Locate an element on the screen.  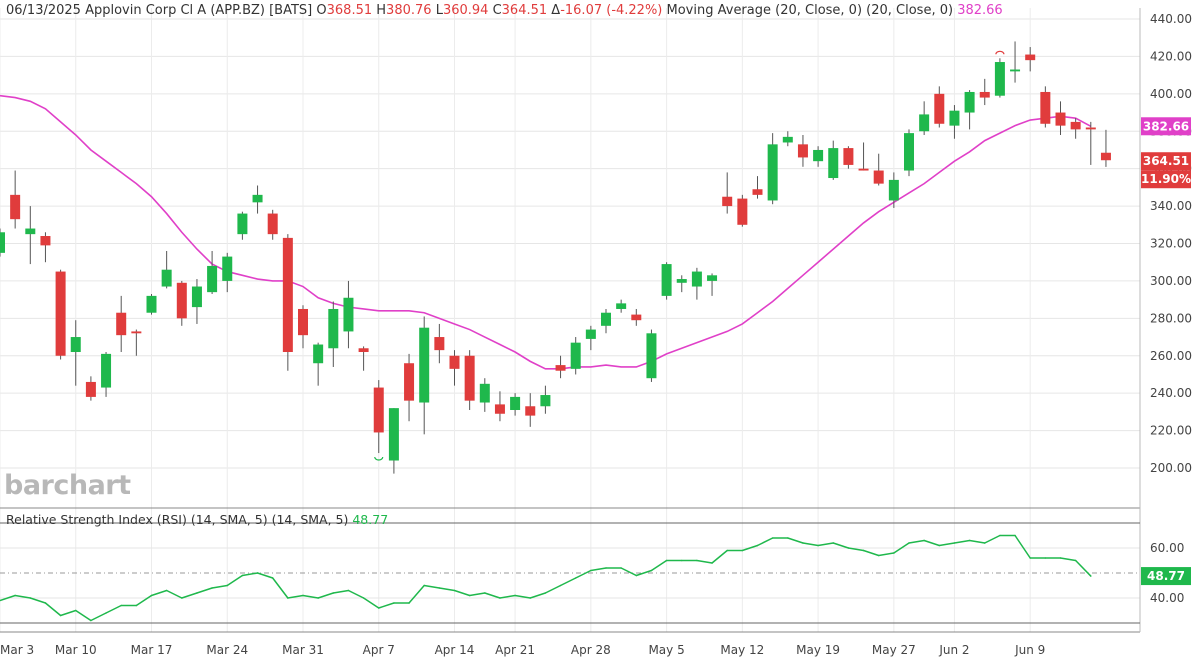
header-high-value: 380.76 is located at coordinates (409, 10).